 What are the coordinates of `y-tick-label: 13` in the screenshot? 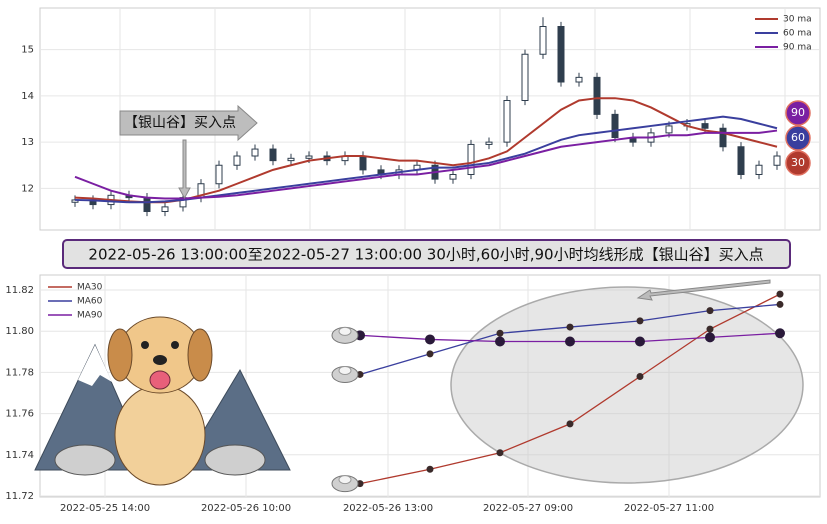 It's located at (27, 142).